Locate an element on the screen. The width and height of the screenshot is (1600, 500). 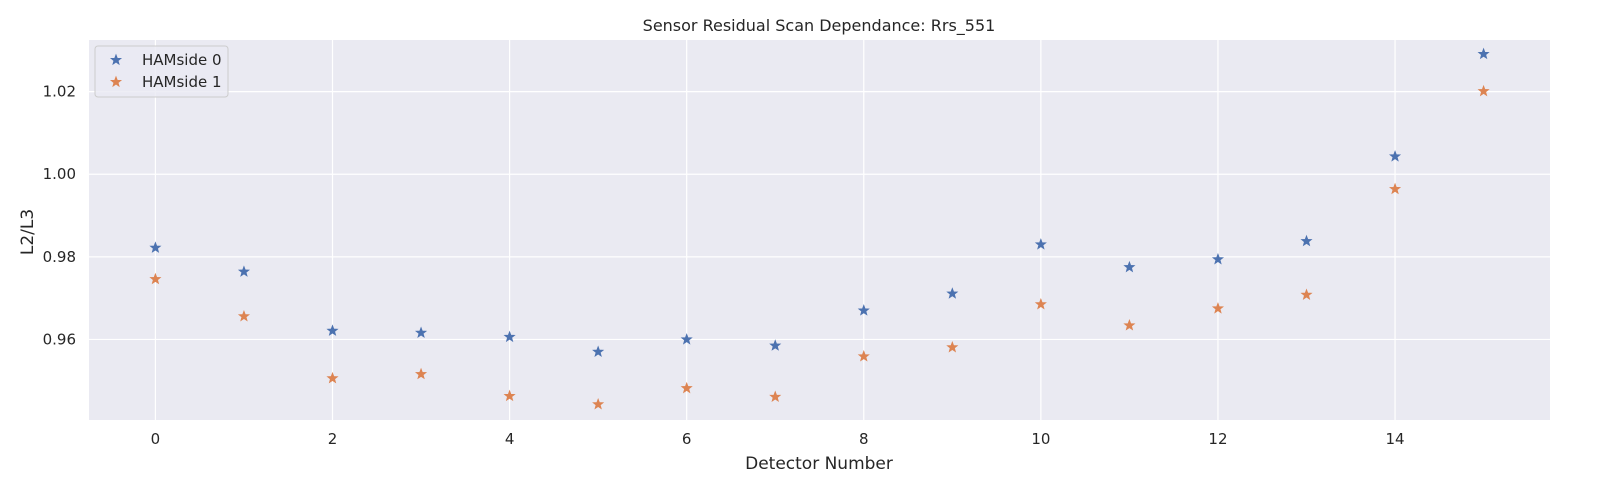
legend-box is located at coordinates (161, 71).